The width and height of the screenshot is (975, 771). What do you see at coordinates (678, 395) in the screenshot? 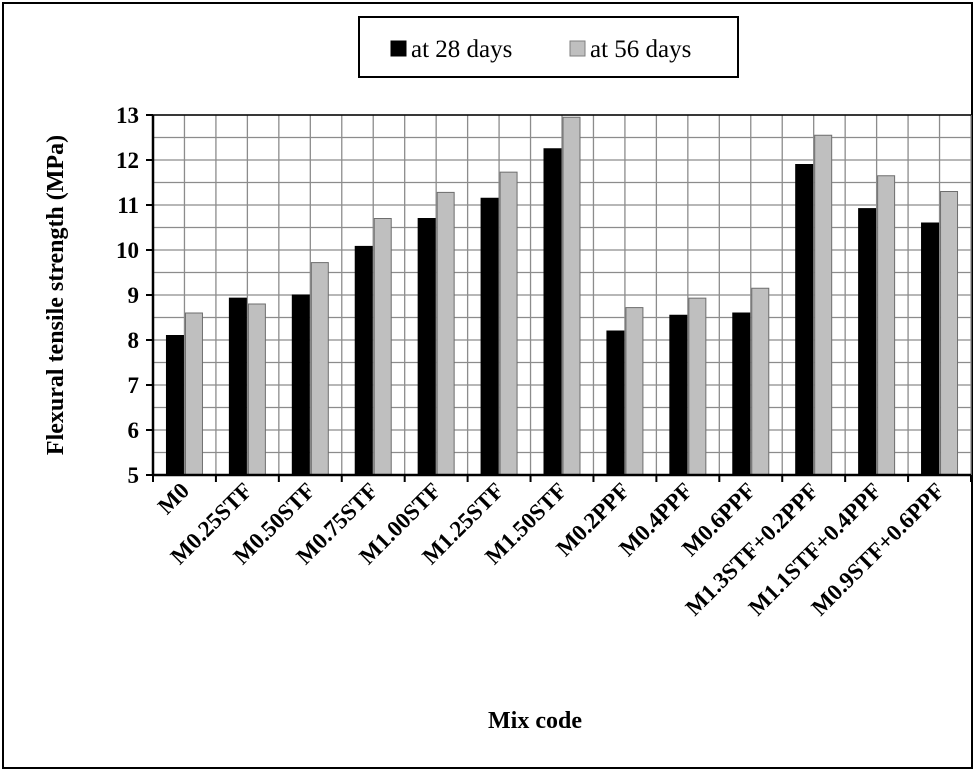
I see `bar-28-days-M0.4PPF` at bounding box center [678, 395].